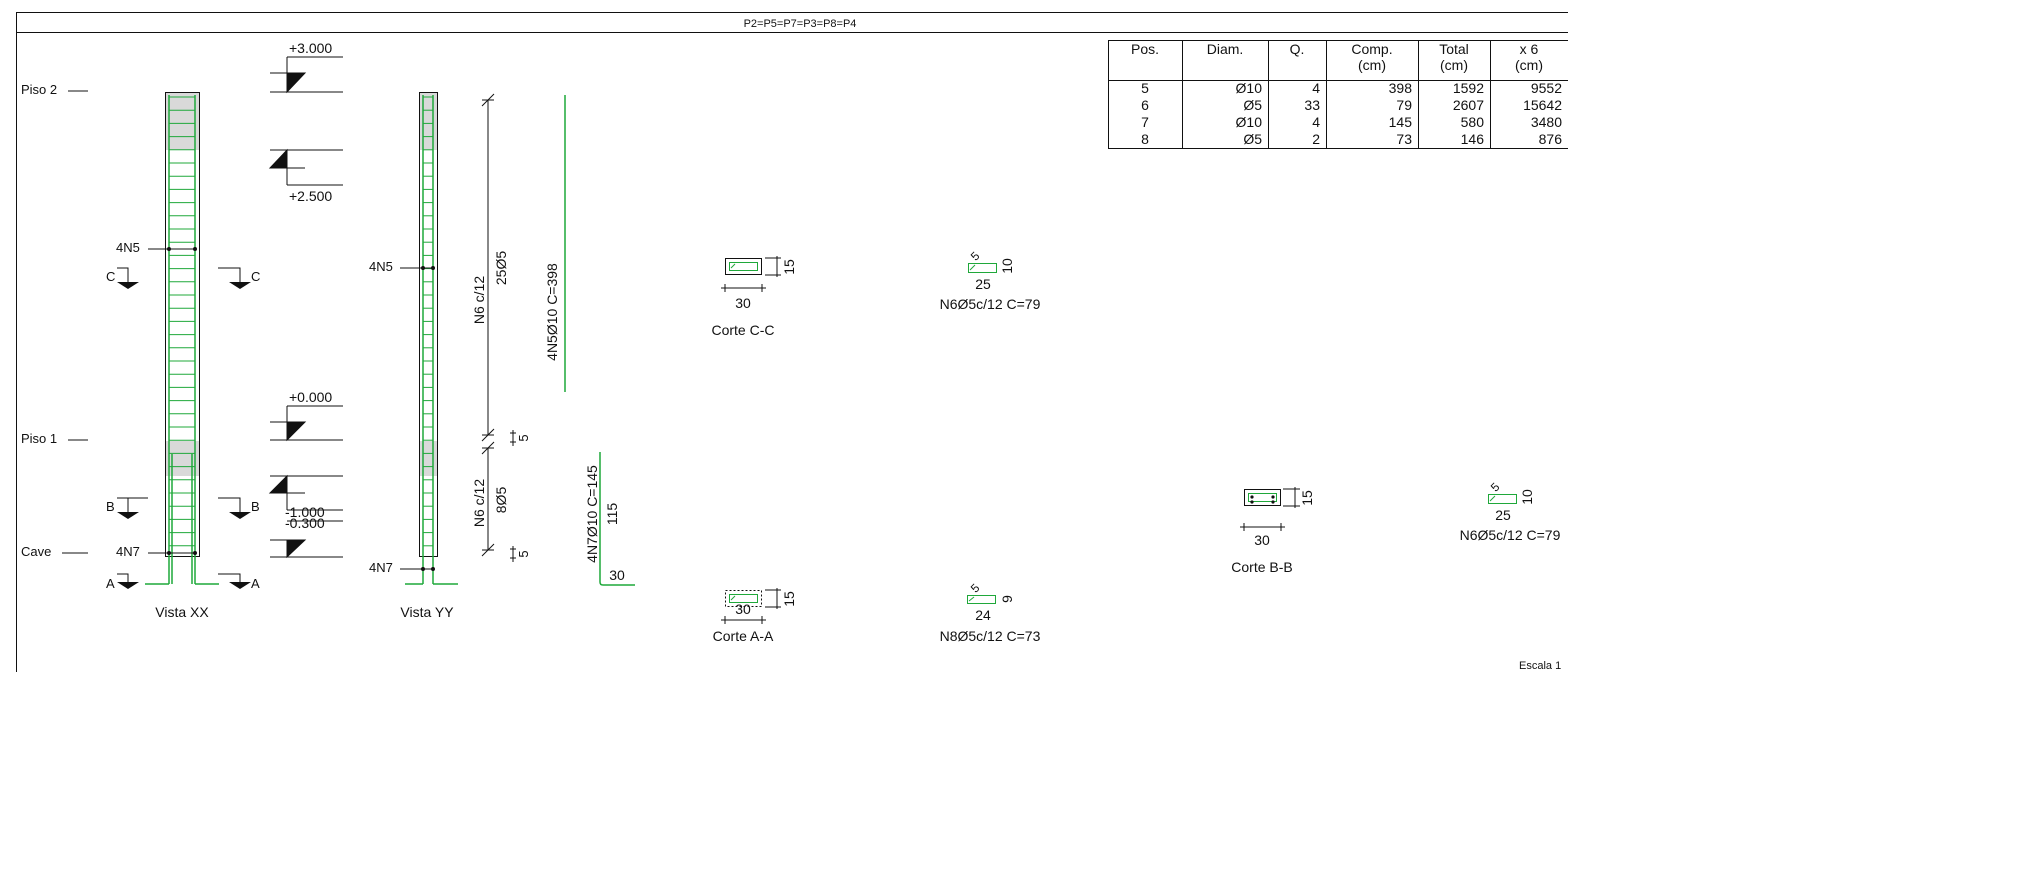 This screenshot has height=871, width=2032. What do you see at coordinates (789, 599) in the screenshot?
I see `corte-aa-height: 15` at bounding box center [789, 599].